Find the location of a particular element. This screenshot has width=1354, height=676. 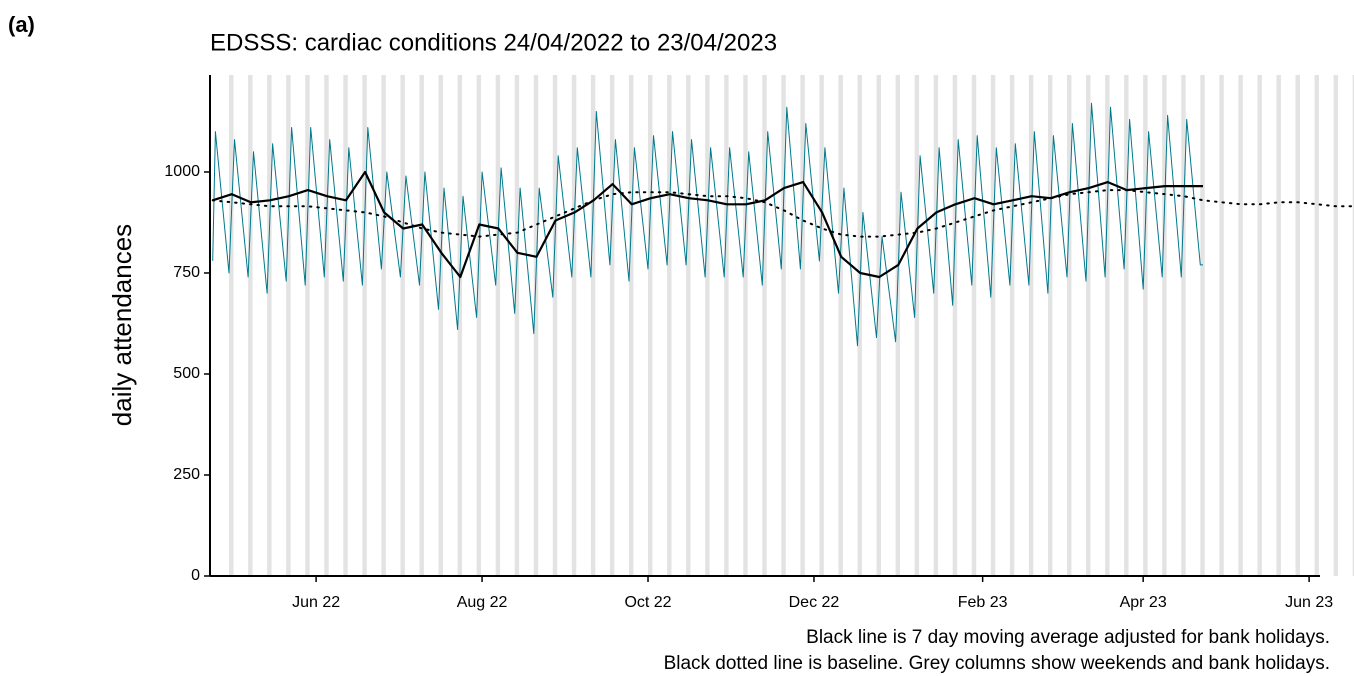

x-tick-label: Oct 22 is located at coordinates (647, 602).